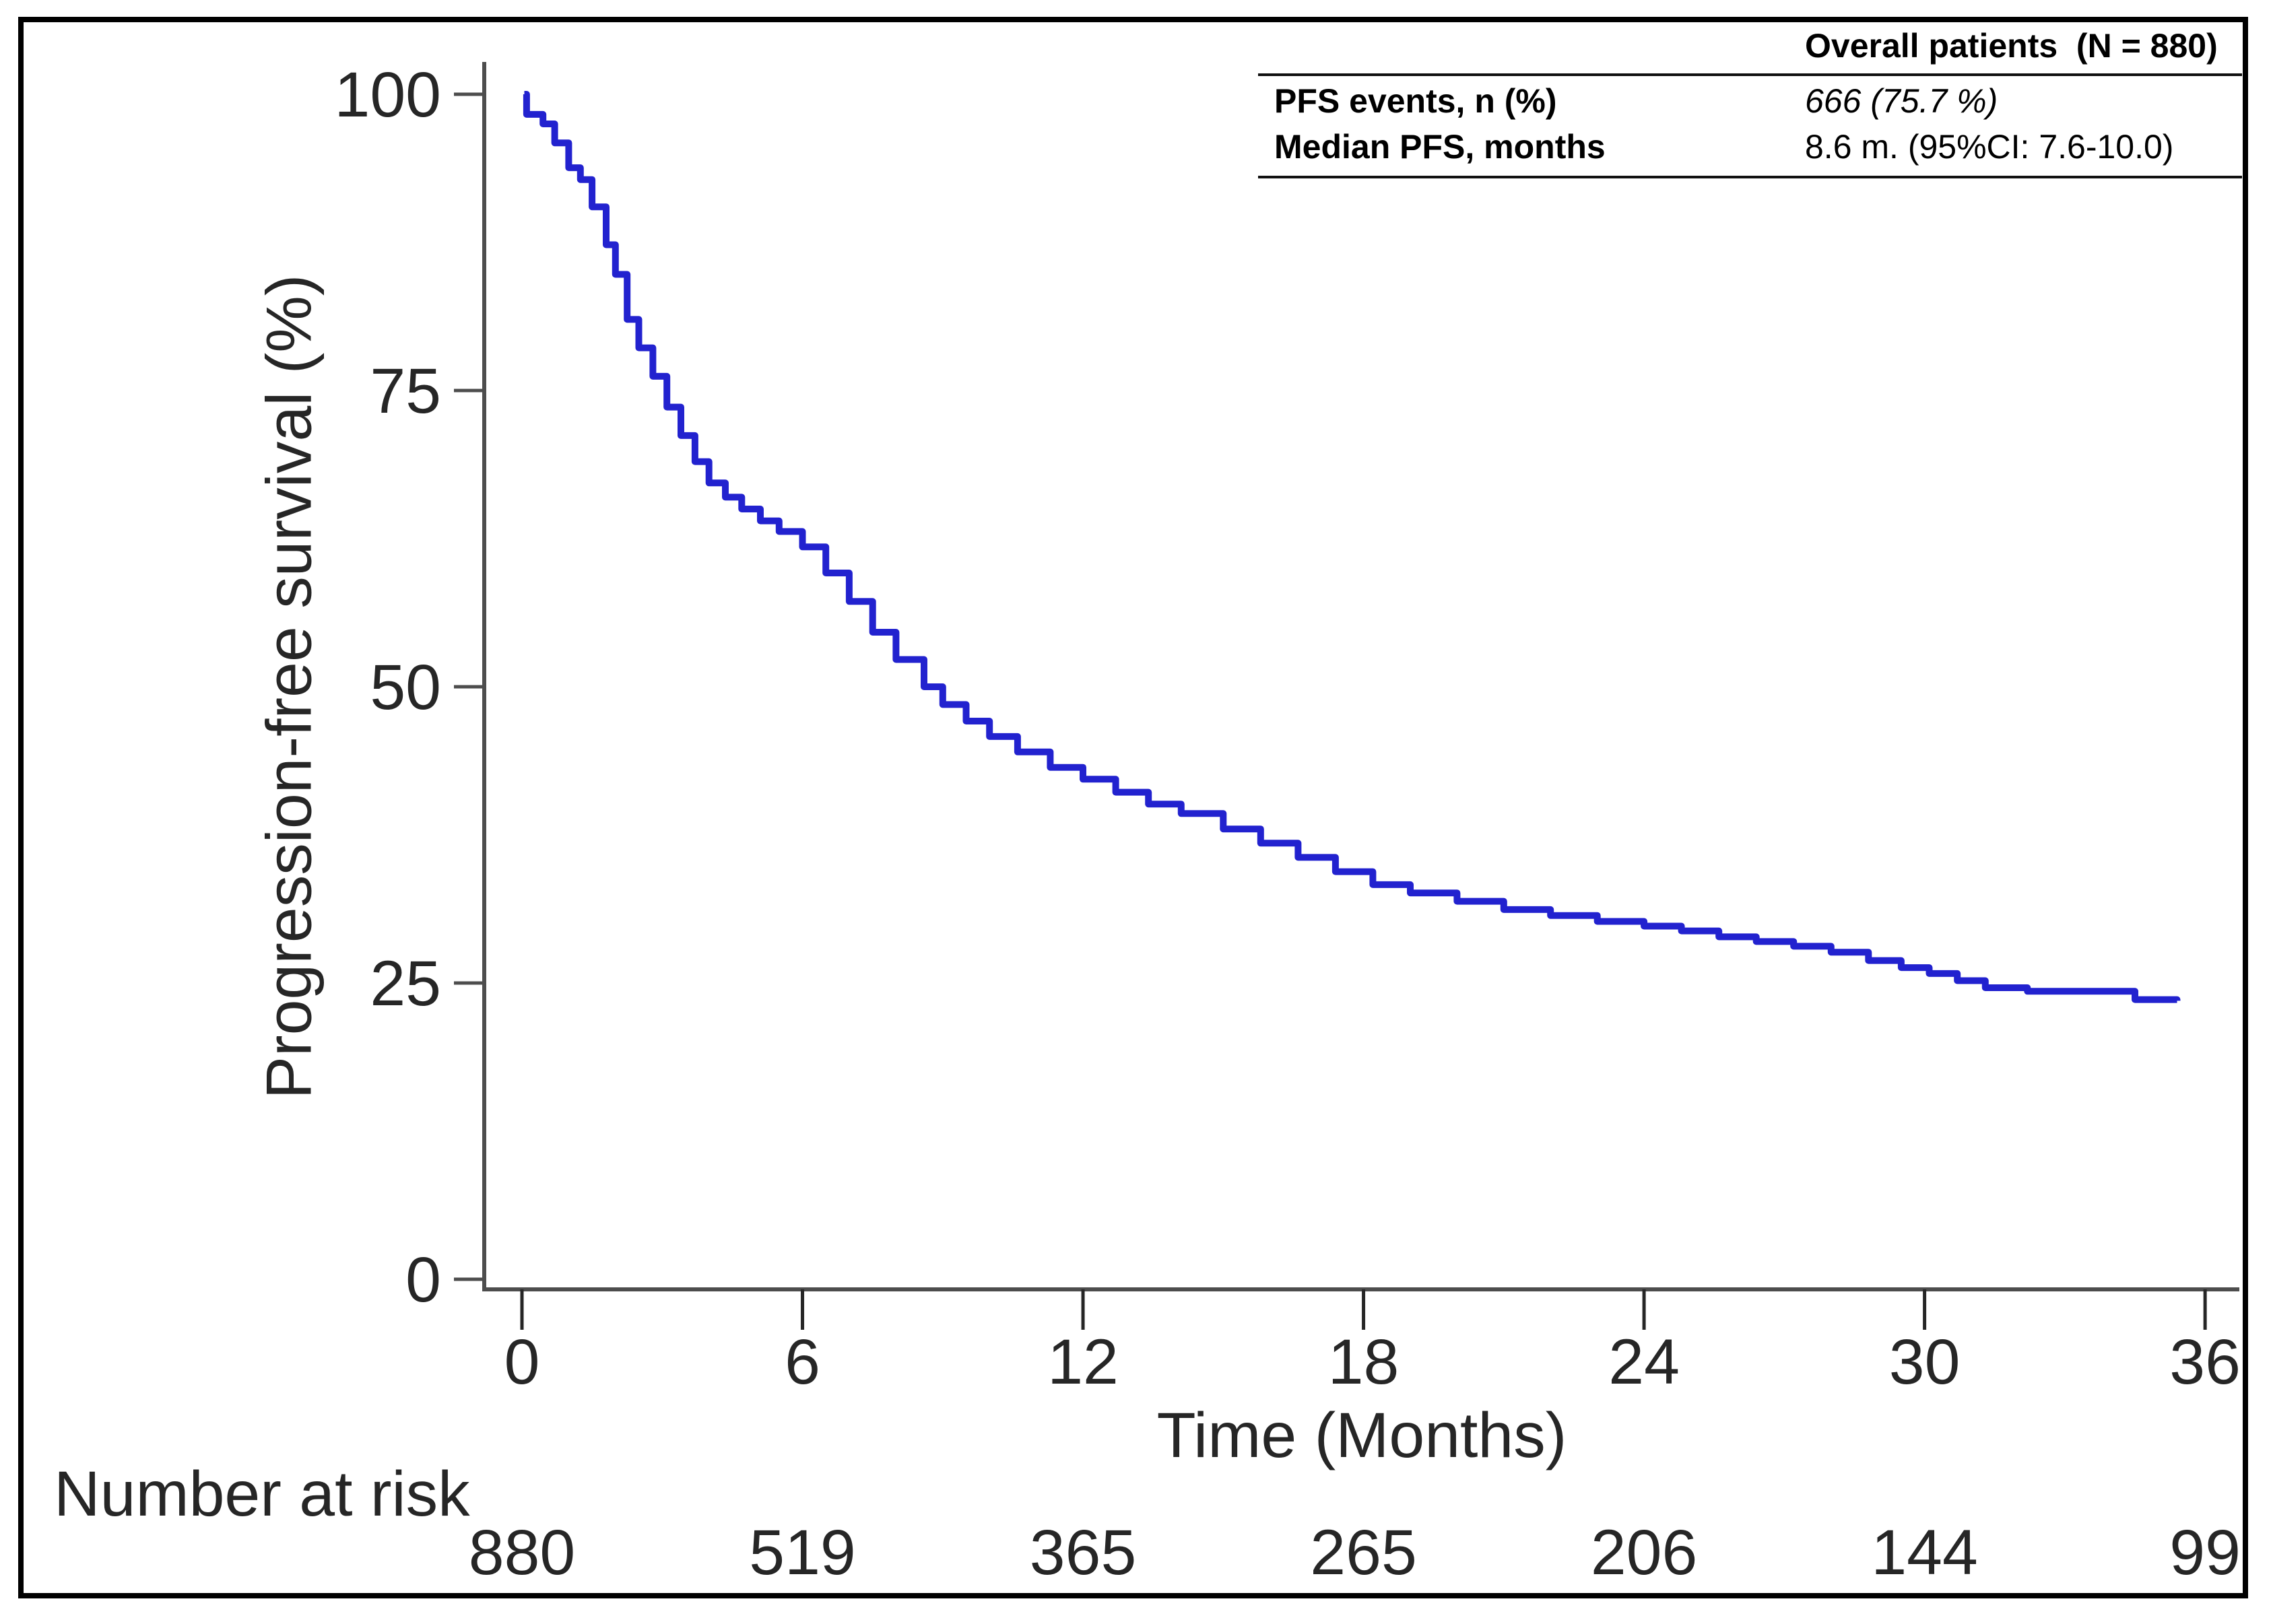 Image resolution: width=2271 pixels, height=1624 pixels. What do you see at coordinates (1644, 1552) in the screenshot?
I see `risk-count: 206` at bounding box center [1644, 1552].